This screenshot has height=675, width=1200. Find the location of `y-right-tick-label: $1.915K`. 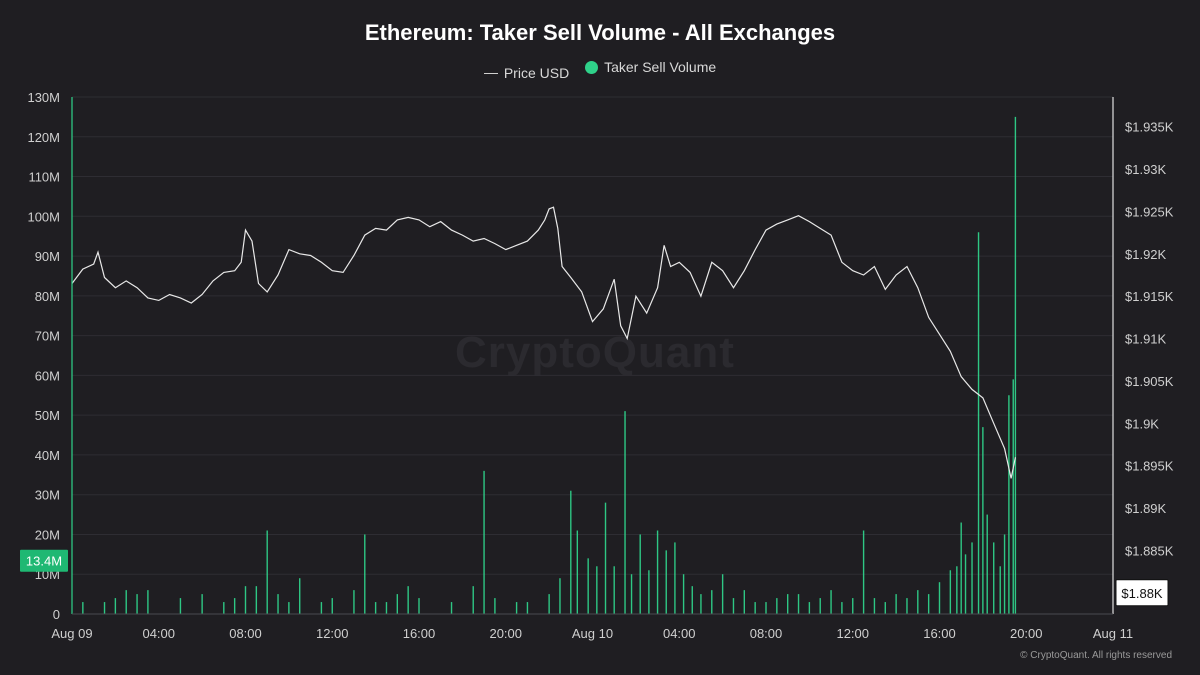

y-right-tick-label: $1.915K is located at coordinates (1149, 296).